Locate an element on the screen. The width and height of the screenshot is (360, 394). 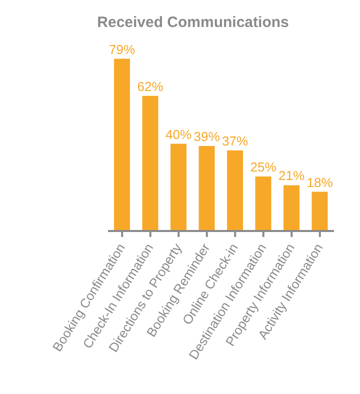
data-label: 39% is located at coordinates (207, 136).